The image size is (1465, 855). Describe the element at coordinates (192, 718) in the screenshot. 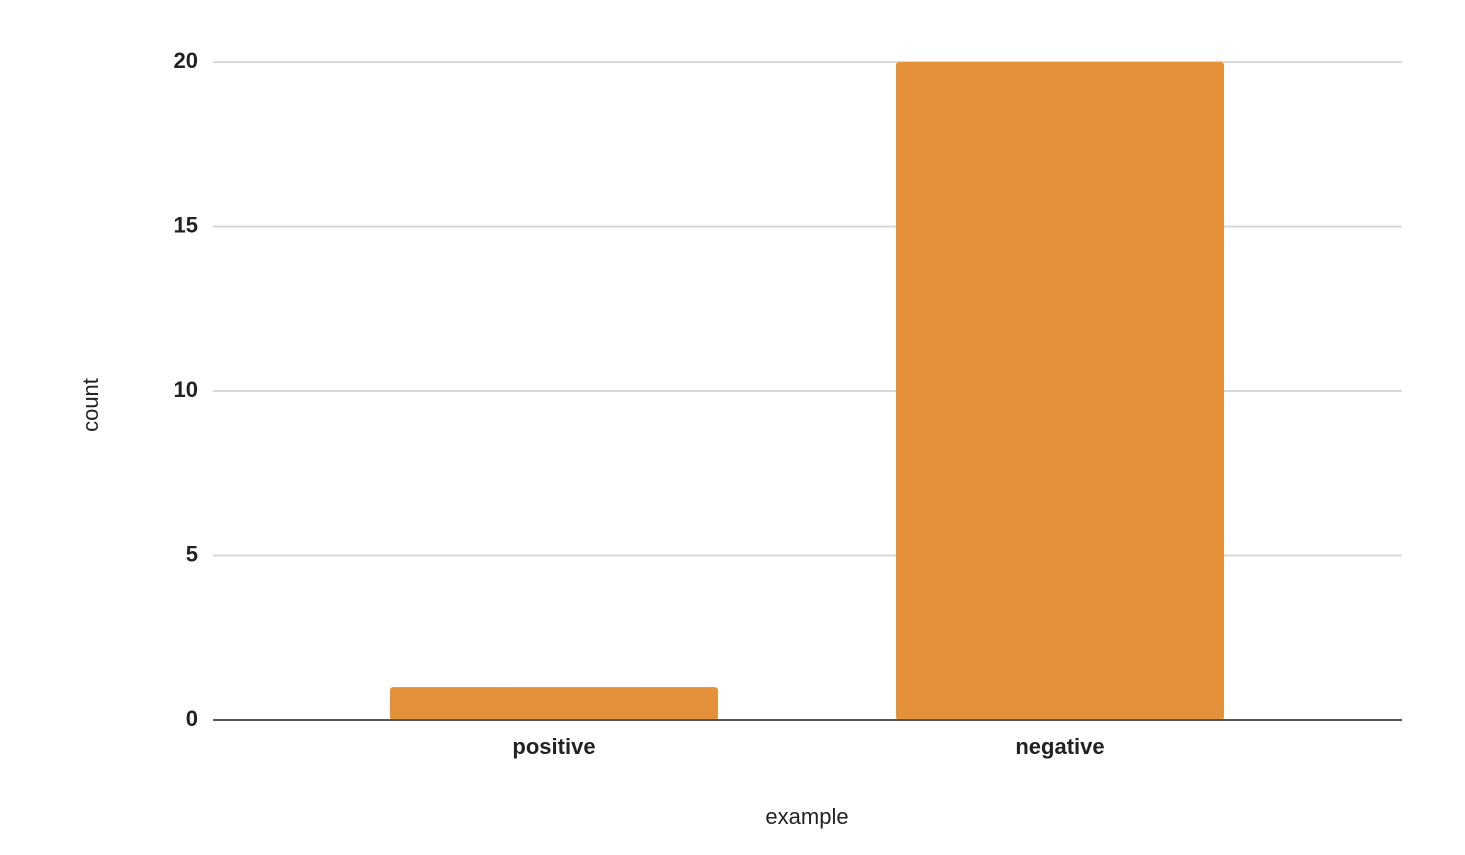

I see `y-tick-label: 0` at that location.